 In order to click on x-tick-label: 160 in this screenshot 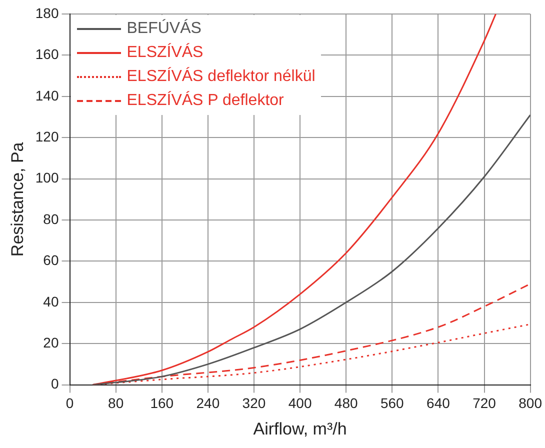, I will do `click(162, 403)`.